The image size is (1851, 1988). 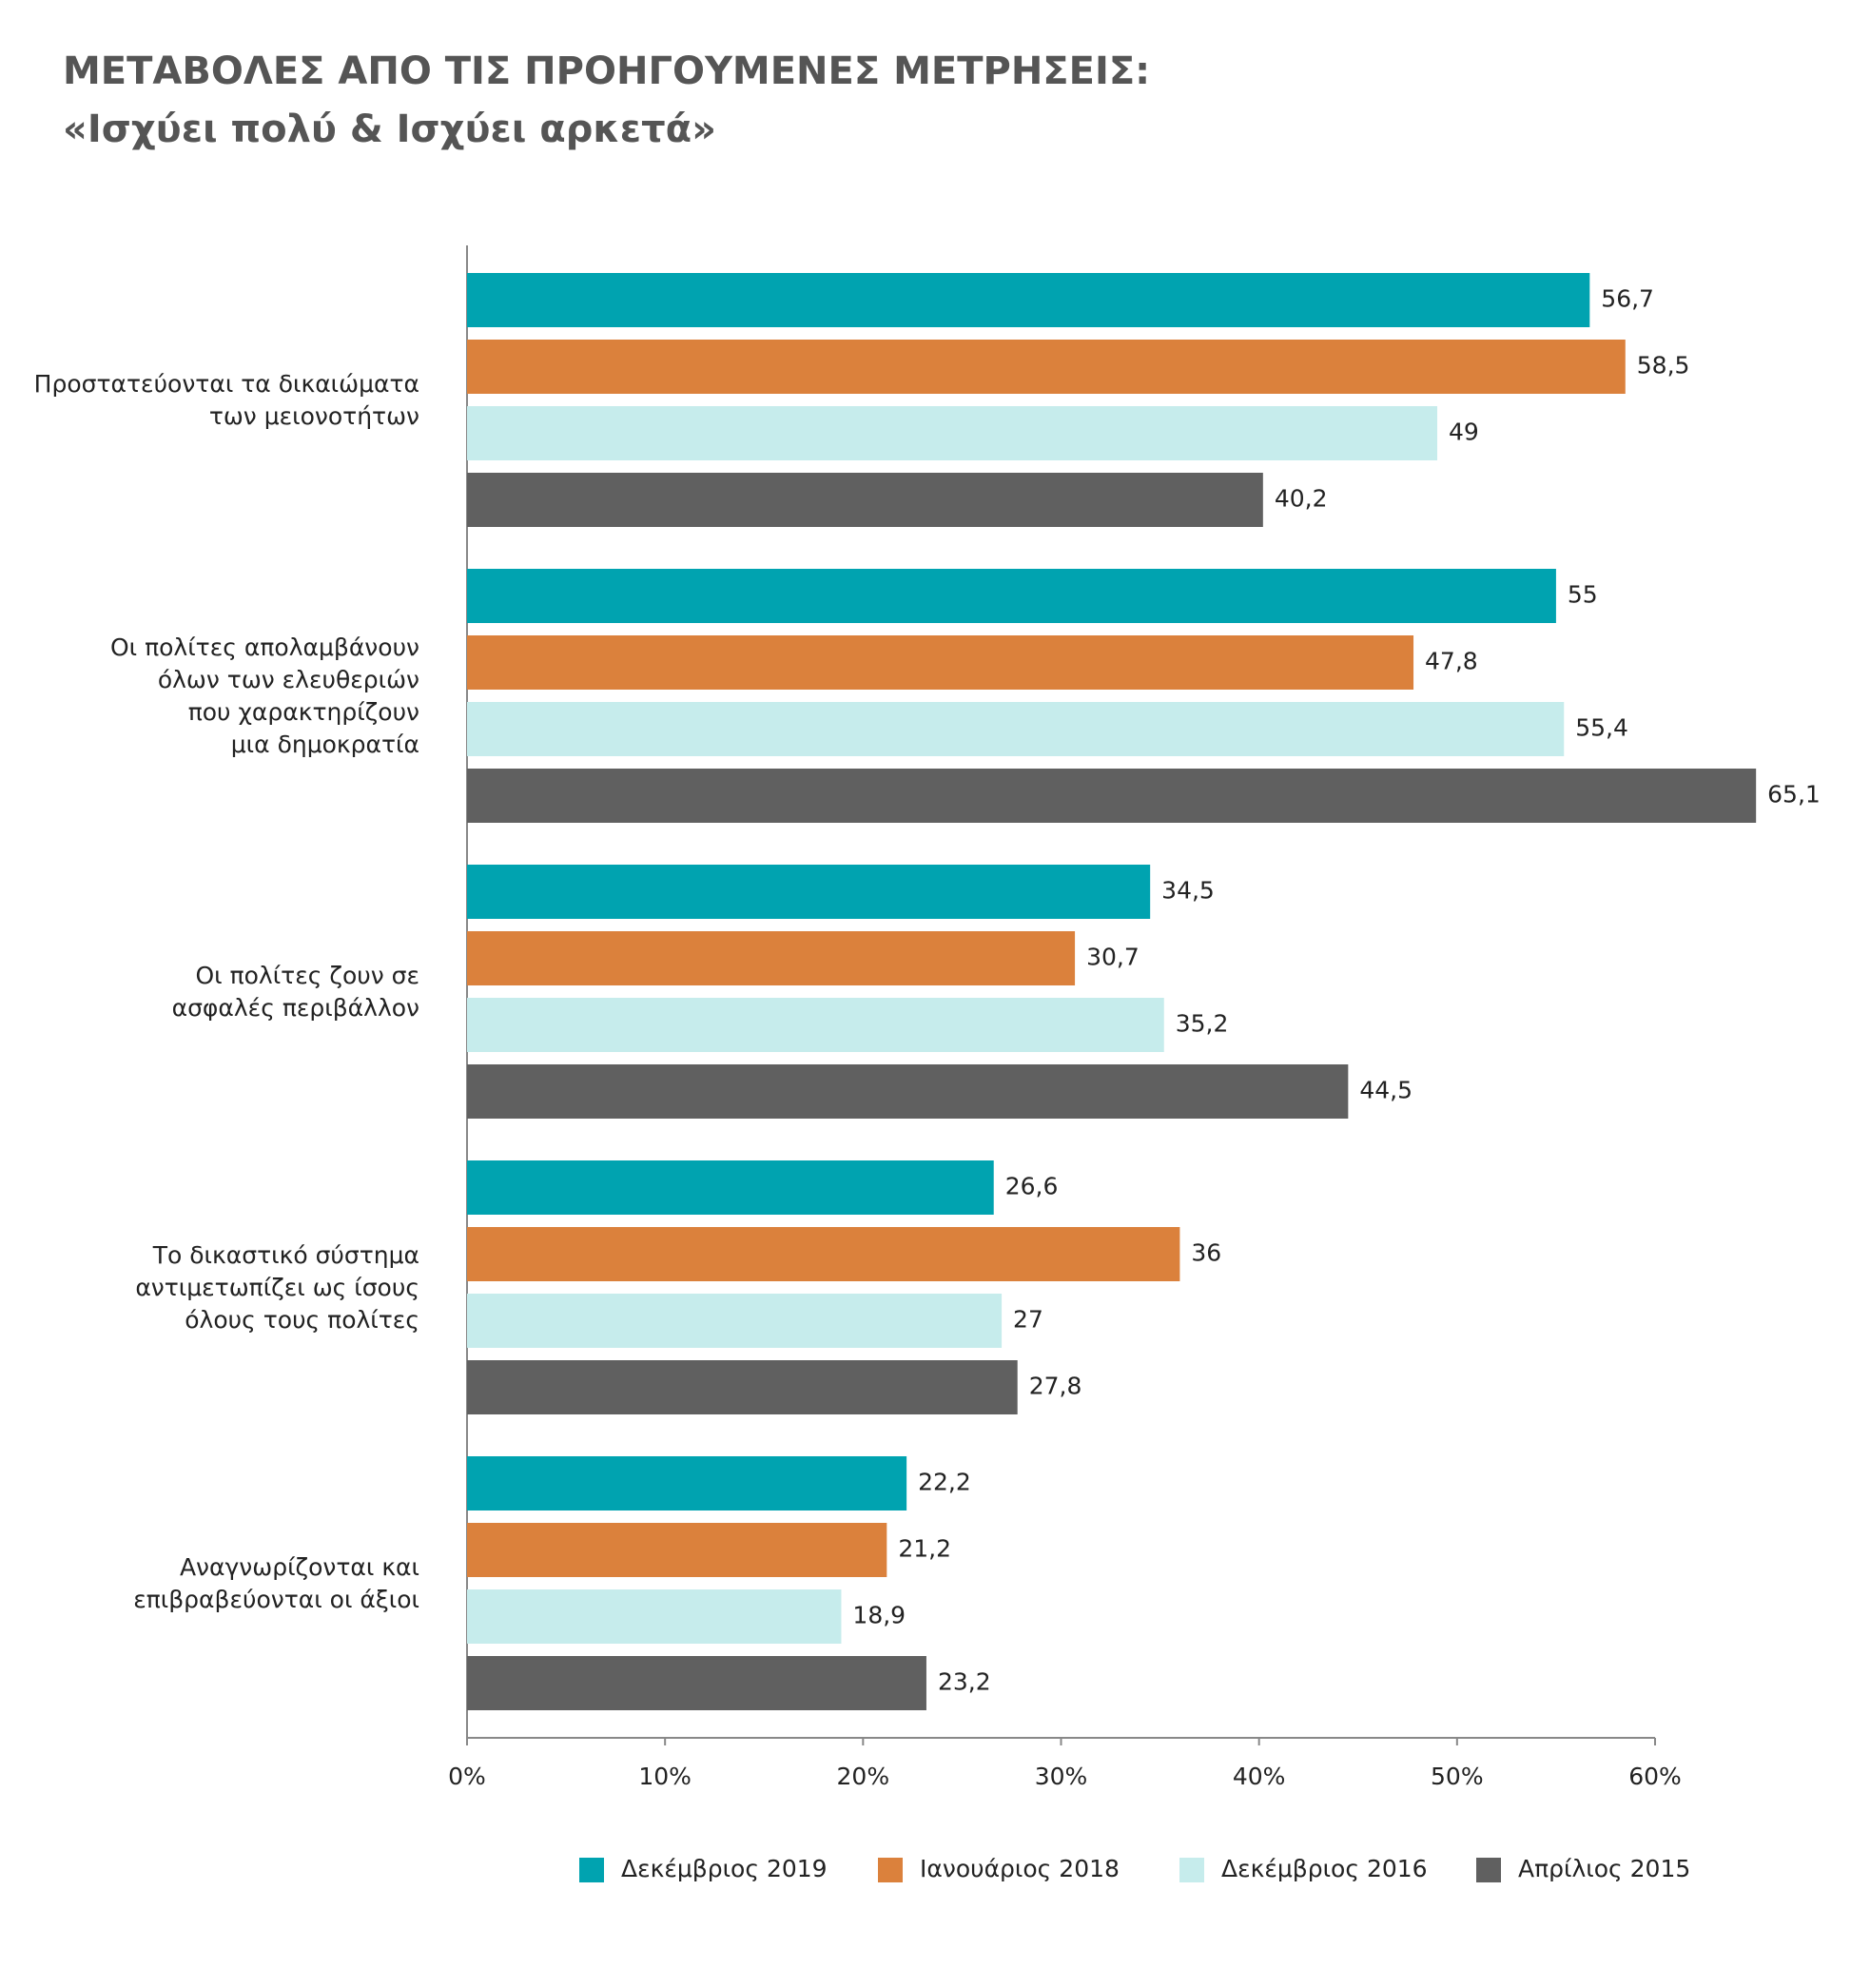 What do you see at coordinates (1457, 1776) in the screenshot?
I see `x-tick-label: 50%` at bounding box center [1457, 1776].